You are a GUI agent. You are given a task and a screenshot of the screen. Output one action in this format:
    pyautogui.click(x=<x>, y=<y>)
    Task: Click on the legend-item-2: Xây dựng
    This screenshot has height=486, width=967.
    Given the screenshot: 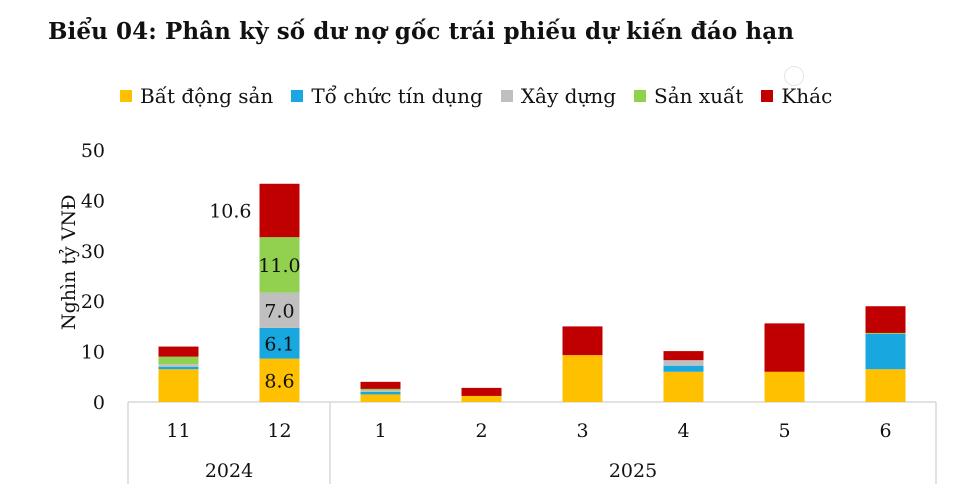 What is the action you would take?
    pyautogui.click(x=558, y=96)
    